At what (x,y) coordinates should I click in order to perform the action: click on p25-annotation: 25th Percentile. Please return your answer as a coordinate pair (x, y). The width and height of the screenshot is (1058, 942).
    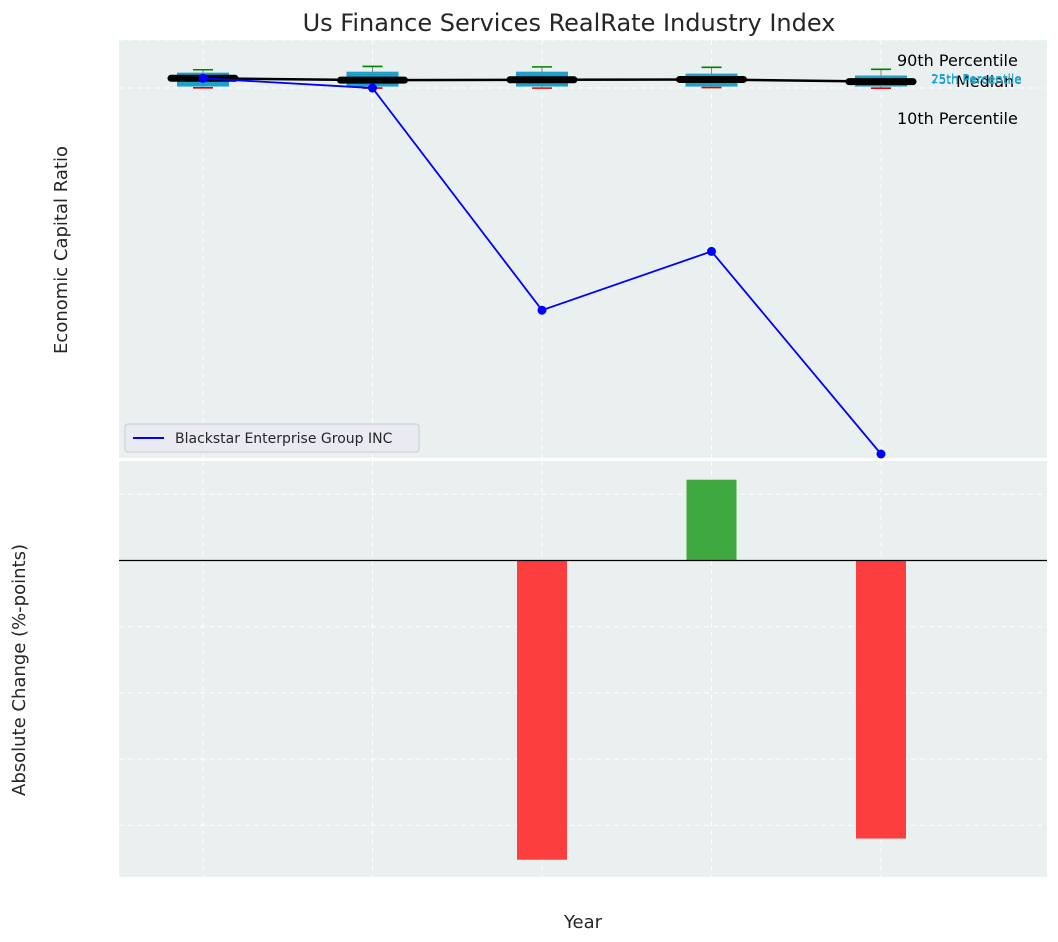
    Looking at the image, I should click on (976, 79).